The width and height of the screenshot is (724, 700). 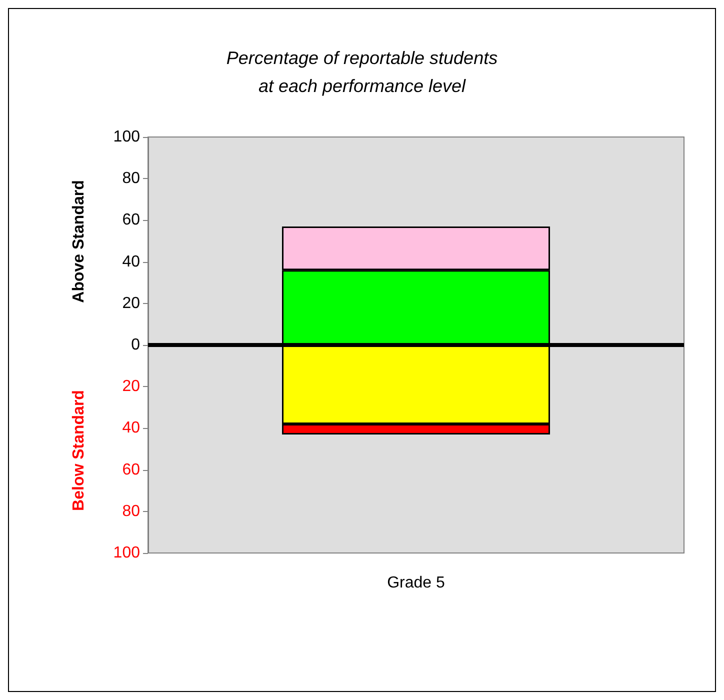 I want to click on y-tick-label: 0, so click(x=135, y=345).